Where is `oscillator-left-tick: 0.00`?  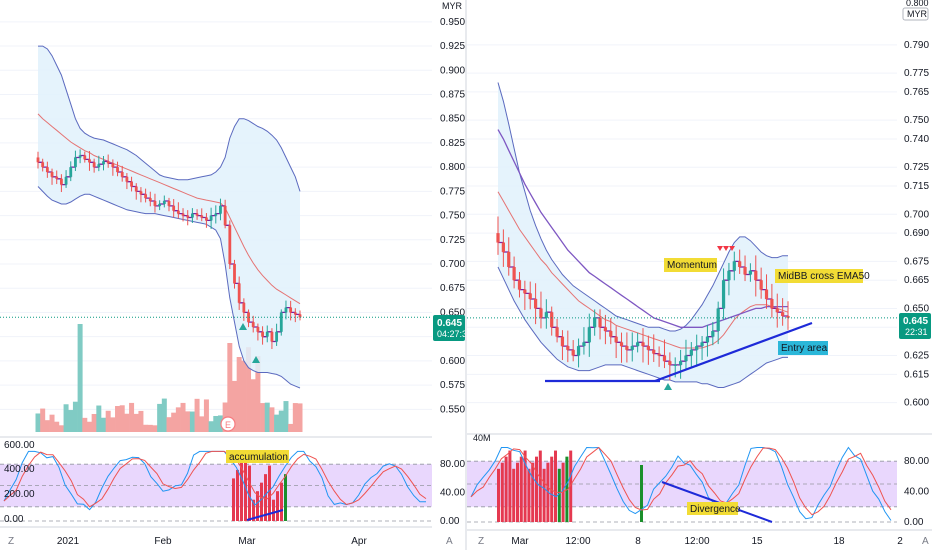
oscillator-left-tick: 0.00 is located at coordinates (14, 519).